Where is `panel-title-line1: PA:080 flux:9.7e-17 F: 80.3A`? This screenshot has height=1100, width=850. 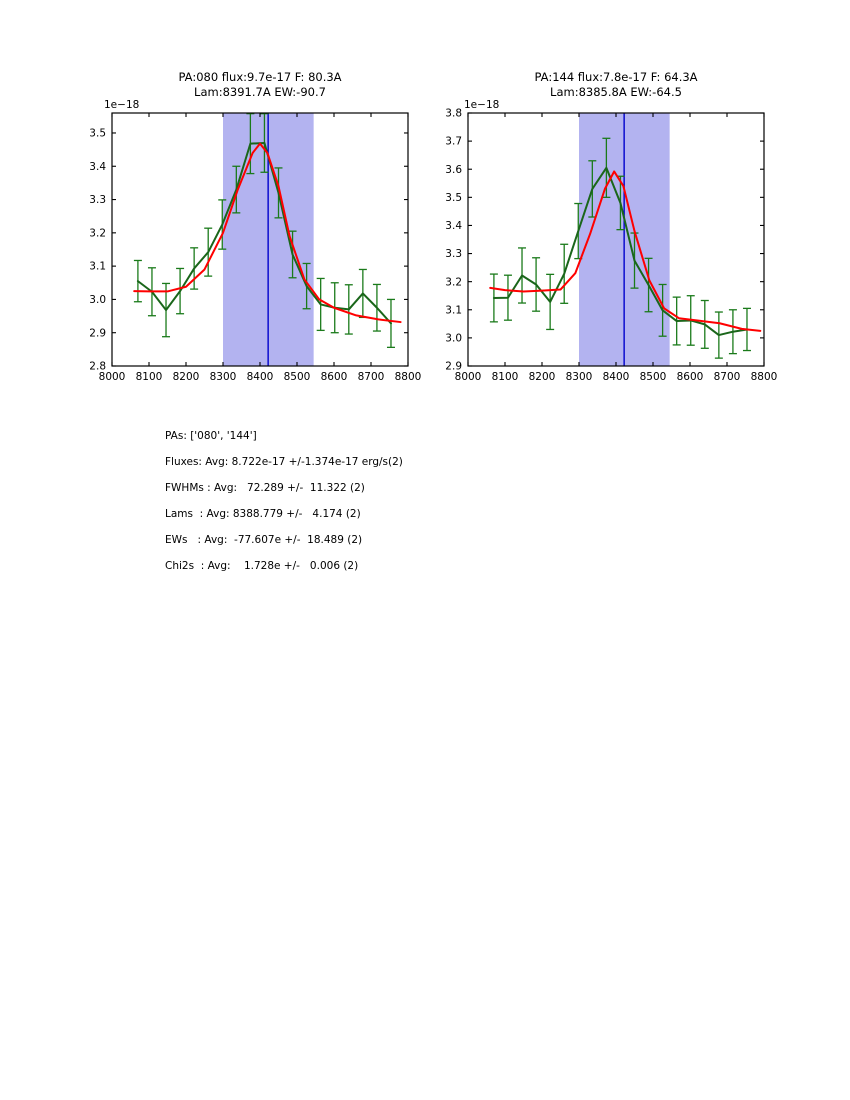
panel-title-line1: PA:080 flux:9.7e-17 F: 80.3A is located at coordinates (260, 77).